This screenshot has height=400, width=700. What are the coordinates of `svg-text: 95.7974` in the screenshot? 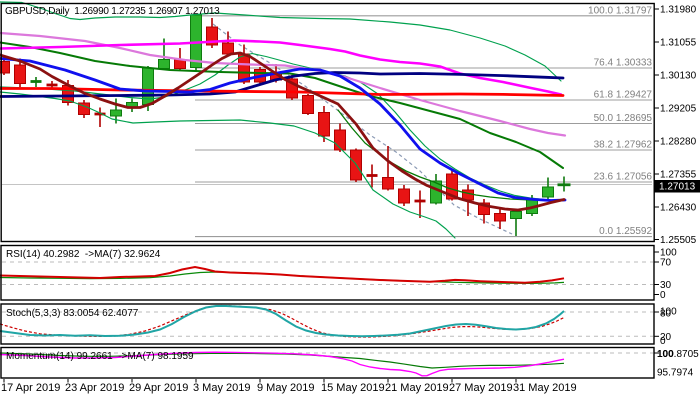 It's located at (675, 373).